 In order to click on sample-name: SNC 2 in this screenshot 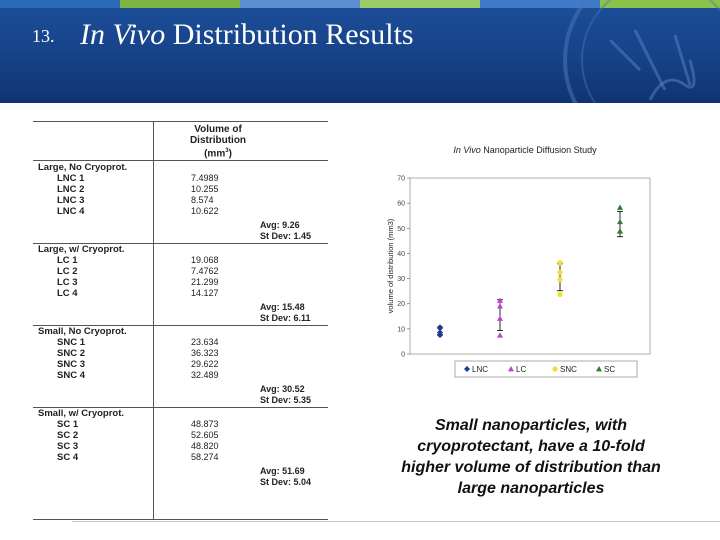, I will do `click(71, 353)`.